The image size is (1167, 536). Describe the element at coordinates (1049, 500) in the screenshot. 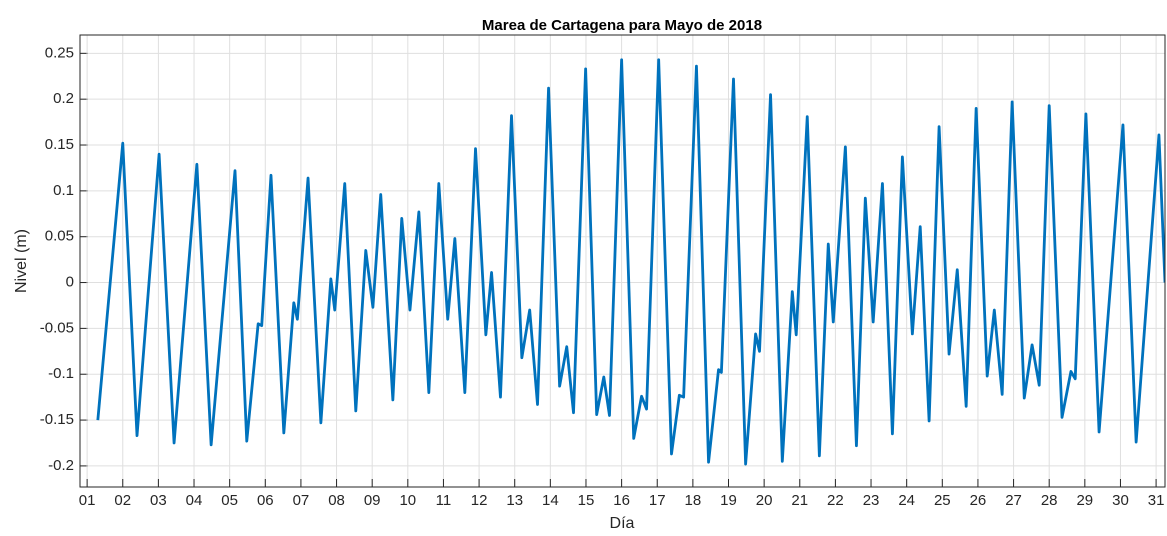

I see `x-tick-label: 28` at that location.